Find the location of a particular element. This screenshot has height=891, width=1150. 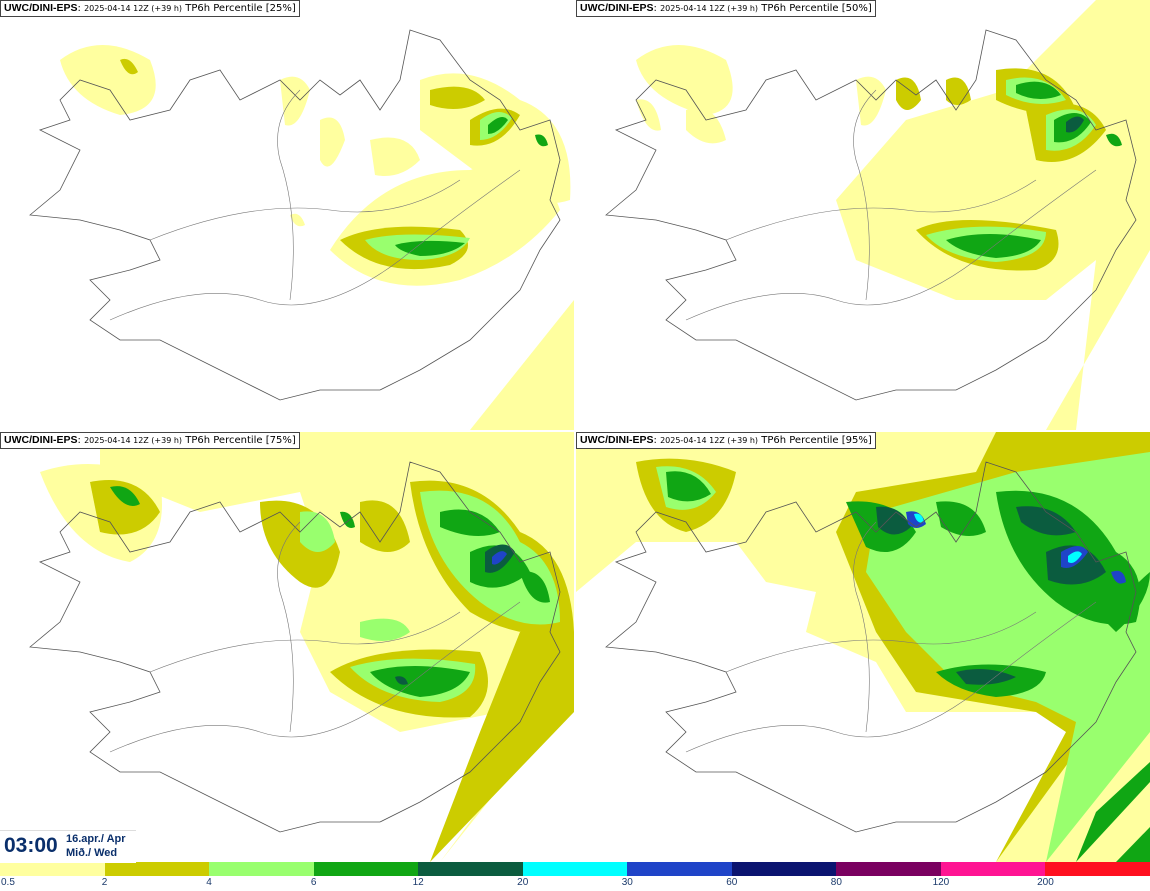

legend-label: 12 is located at coordinates (418, 882).